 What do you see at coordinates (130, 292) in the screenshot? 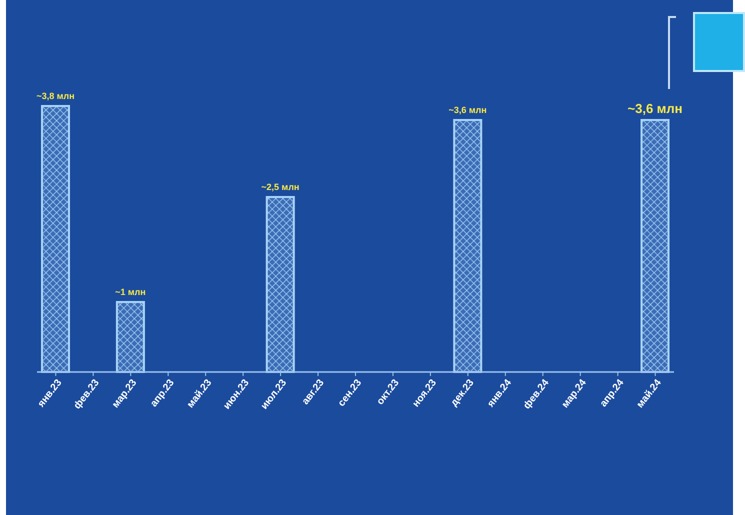
I see `data-label: ~1 млн` at bounding box center [130, 292].